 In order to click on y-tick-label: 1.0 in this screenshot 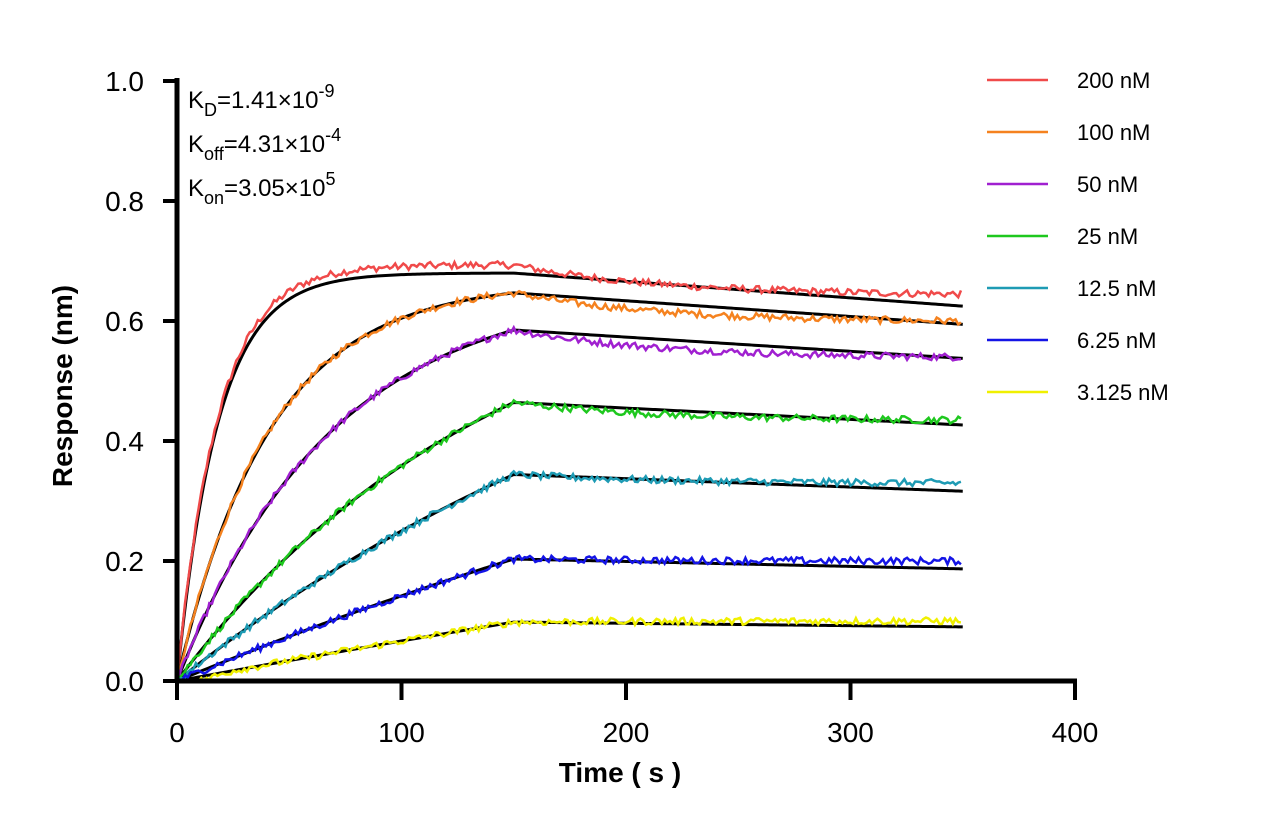, I will do `click(124, 81)`.